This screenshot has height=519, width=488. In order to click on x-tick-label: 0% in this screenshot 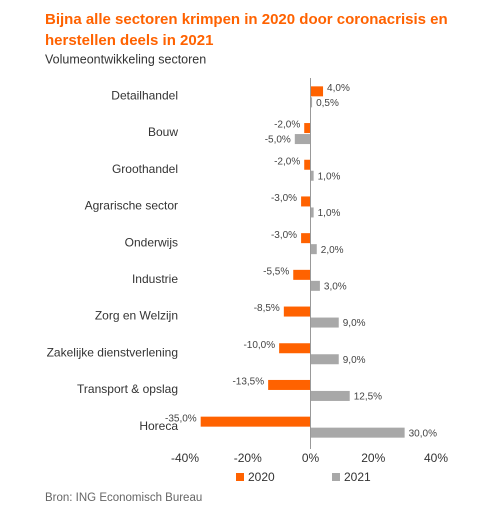, I will do `click(311, 458)`.